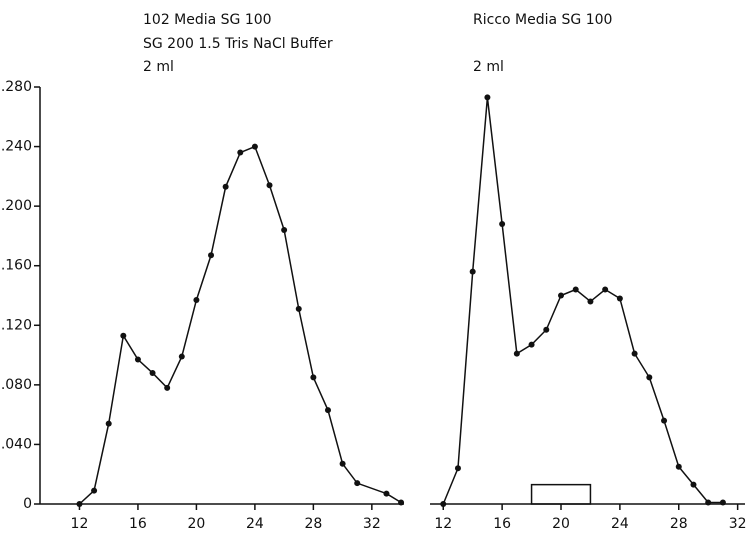  Describe the element at coordinates (542, 20) in the screenshot. I see `chart-title: Ricco Media SG 100` at that location.